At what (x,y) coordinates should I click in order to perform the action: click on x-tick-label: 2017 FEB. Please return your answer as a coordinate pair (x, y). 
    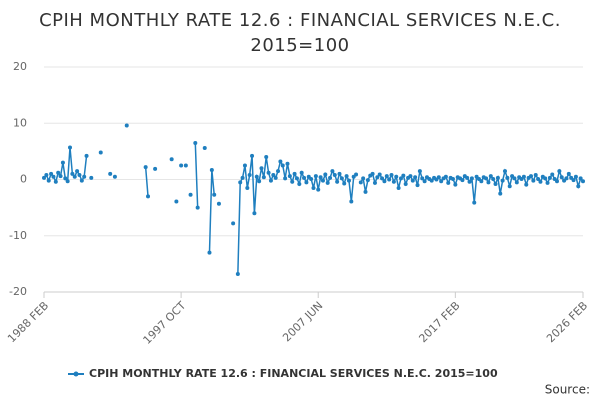
    Looking at the image, I should click on (439, 322).